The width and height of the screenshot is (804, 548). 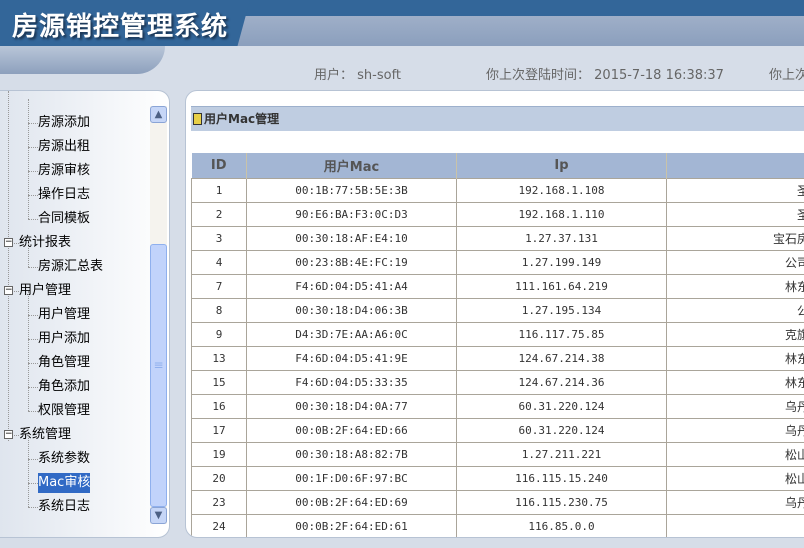 What do you see at coordinates (219, 478) in the screenshot?
I see `cell-id: 20` at bounding box center [219, 478].